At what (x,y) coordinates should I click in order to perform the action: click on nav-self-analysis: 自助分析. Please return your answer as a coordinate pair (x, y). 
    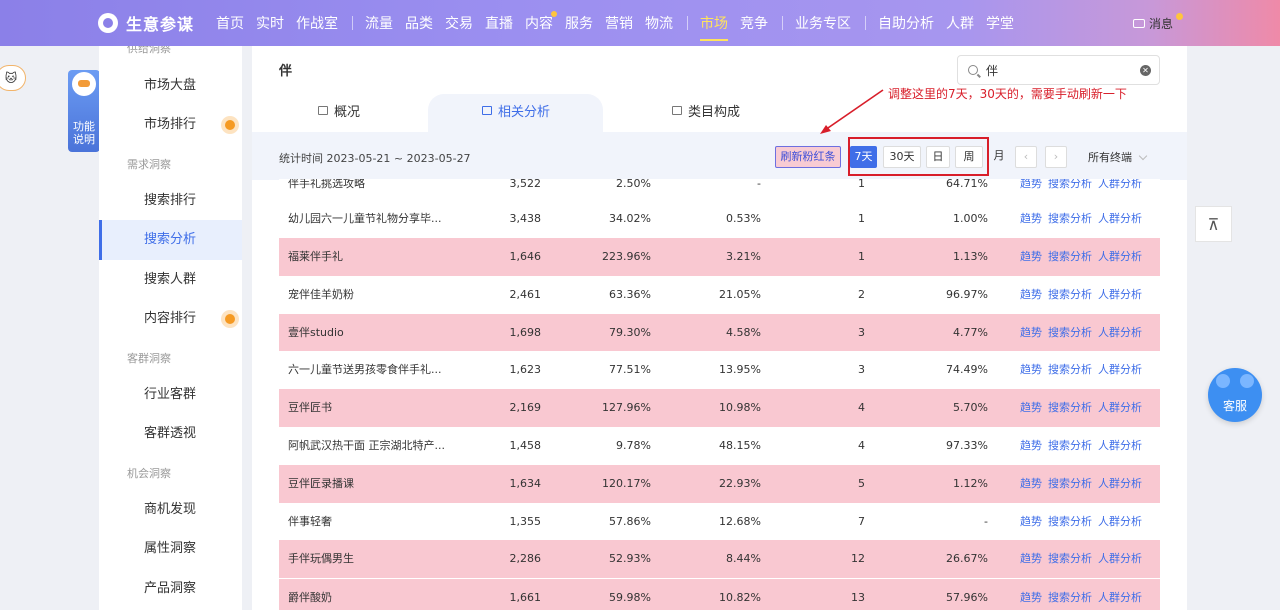
    Looking at the image, I should click on (906, 24).